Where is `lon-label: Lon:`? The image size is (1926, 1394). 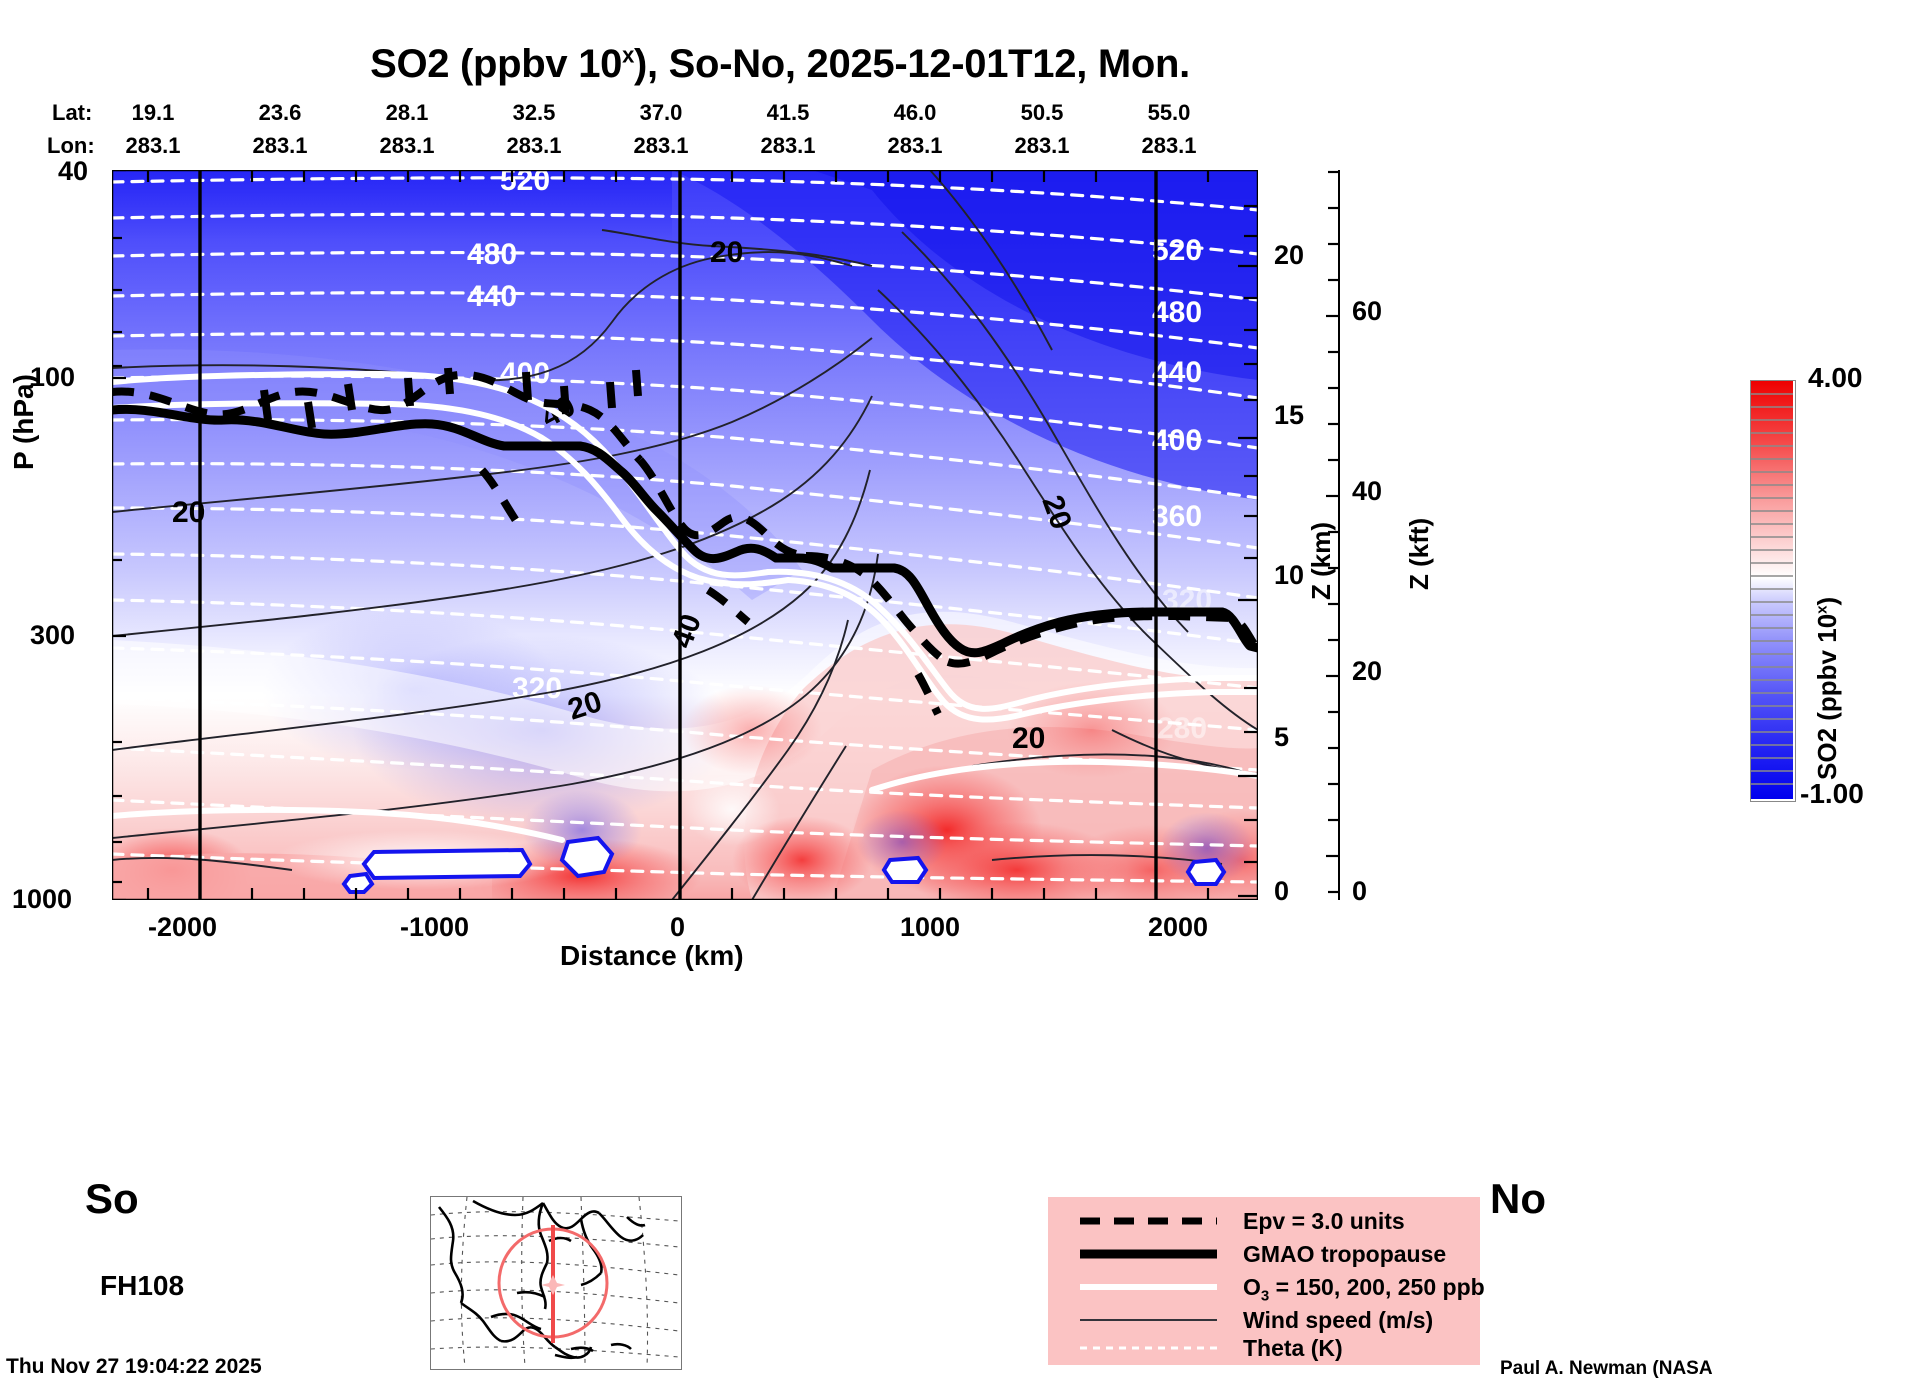 lon-label: Lon: is located at coordinates (71, 145).